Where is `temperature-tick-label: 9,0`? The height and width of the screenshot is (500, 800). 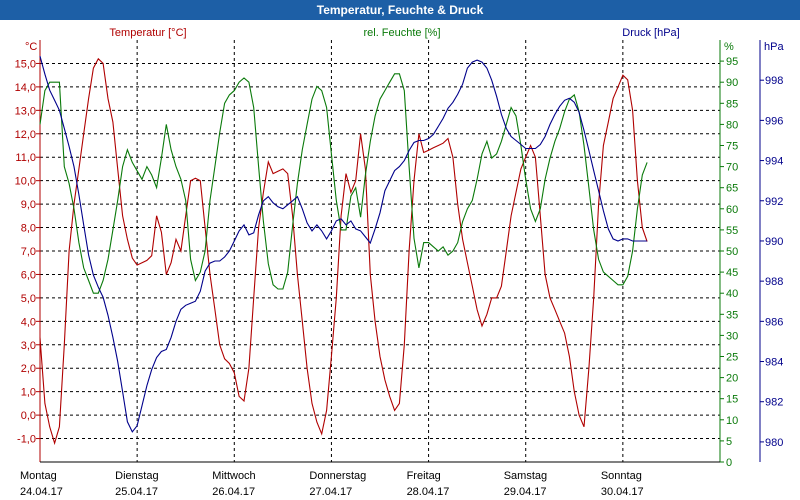 temperature-tick-label: 9,0 is located at coordinates (28, 205).